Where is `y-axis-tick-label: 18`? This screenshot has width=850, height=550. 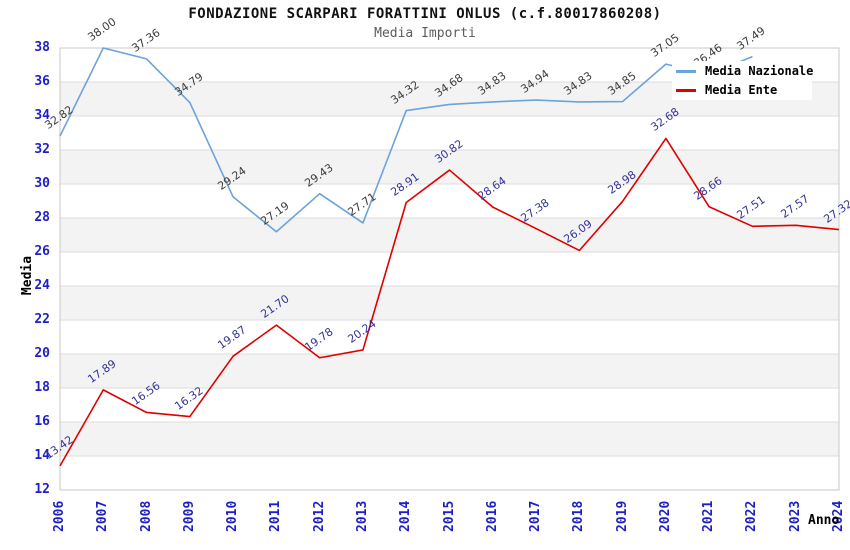 y-axis-tick-label: 18 is located at coordinates (42, 387).